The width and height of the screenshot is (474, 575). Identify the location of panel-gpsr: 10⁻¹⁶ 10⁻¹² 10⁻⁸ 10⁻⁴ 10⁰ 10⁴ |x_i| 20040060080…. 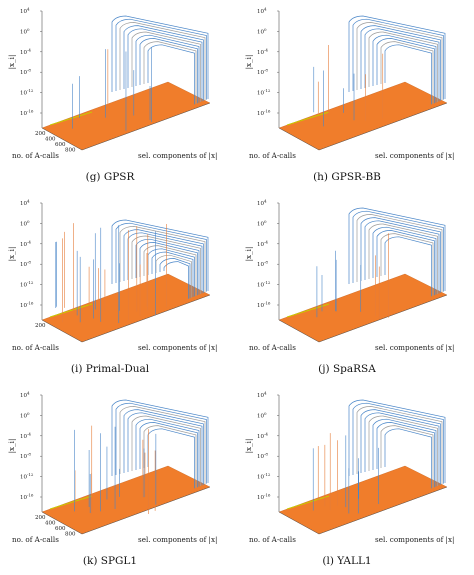
(112, 95).